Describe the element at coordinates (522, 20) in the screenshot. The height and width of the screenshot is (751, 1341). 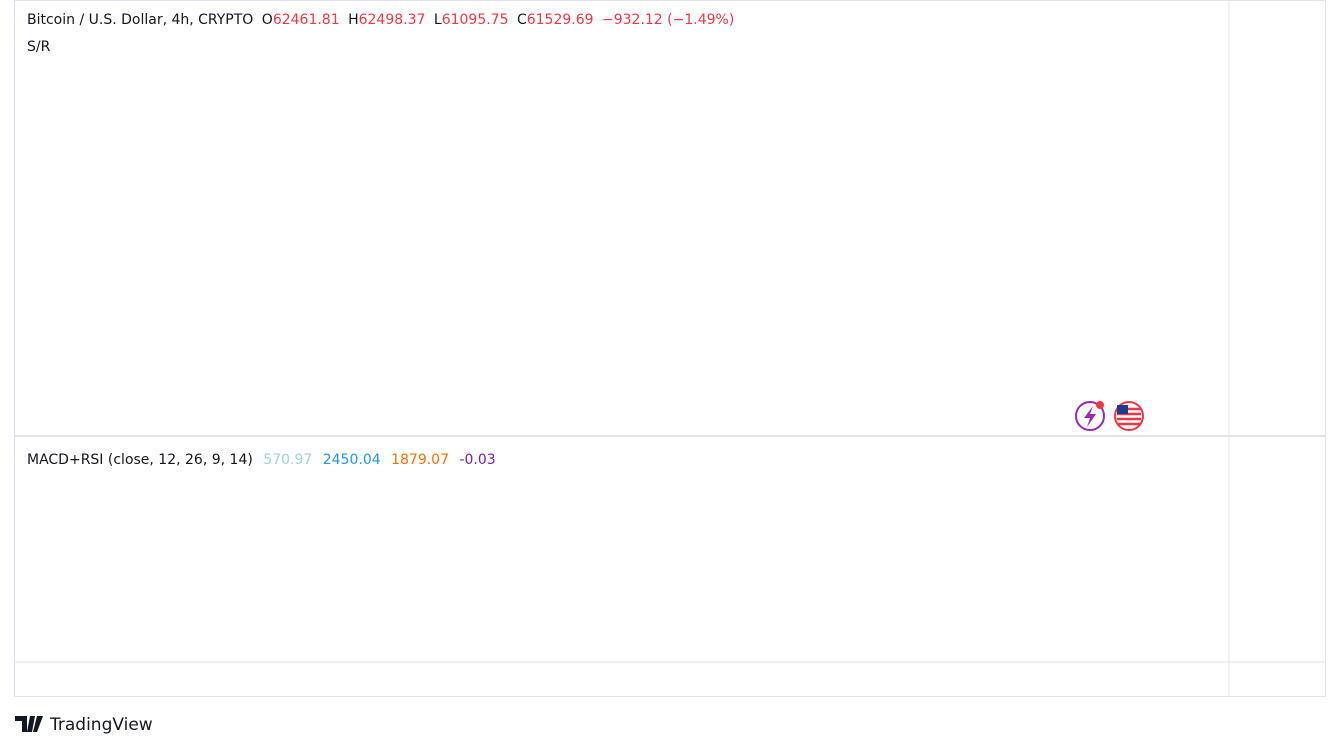
I see `c-label: C` at that location.